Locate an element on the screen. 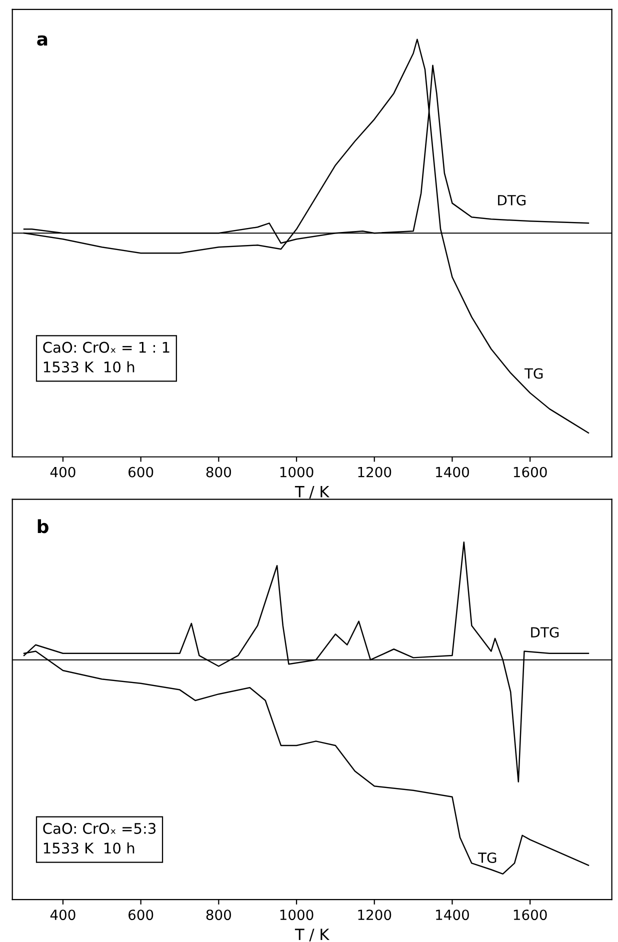  text: b is located at coordinates (43, 526).